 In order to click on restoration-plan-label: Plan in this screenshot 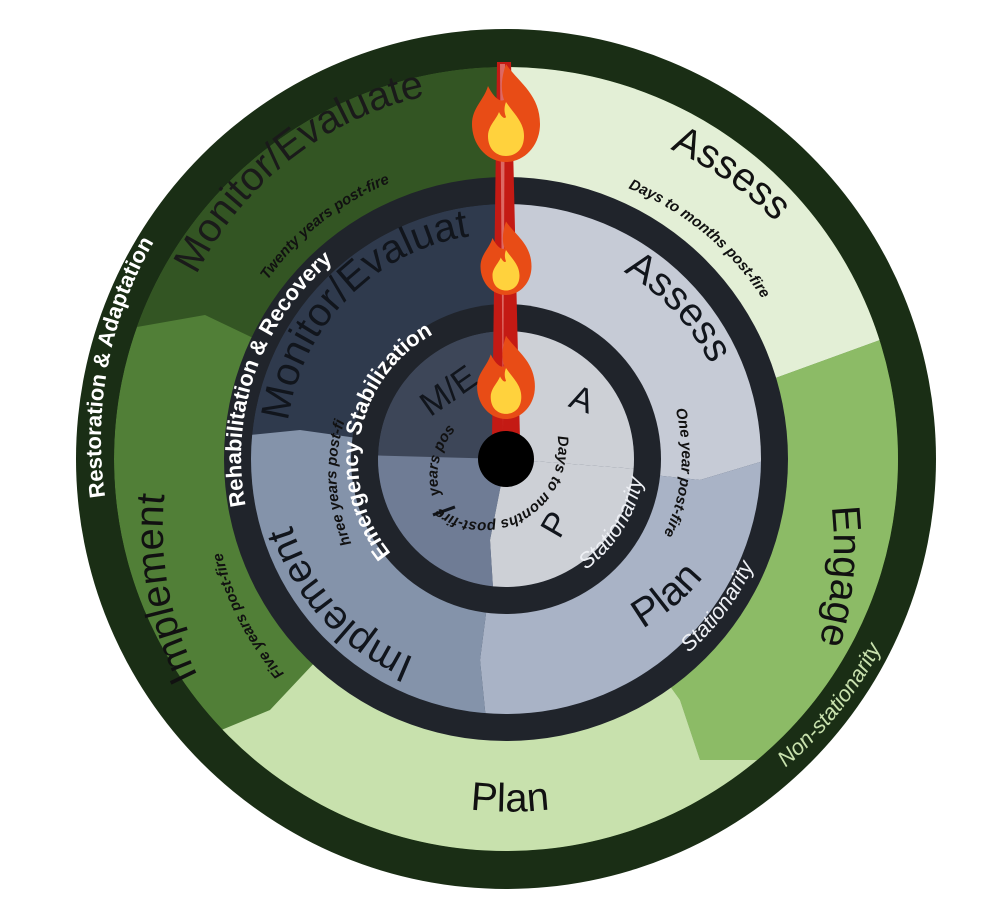, I will do `click(509, 798)`.